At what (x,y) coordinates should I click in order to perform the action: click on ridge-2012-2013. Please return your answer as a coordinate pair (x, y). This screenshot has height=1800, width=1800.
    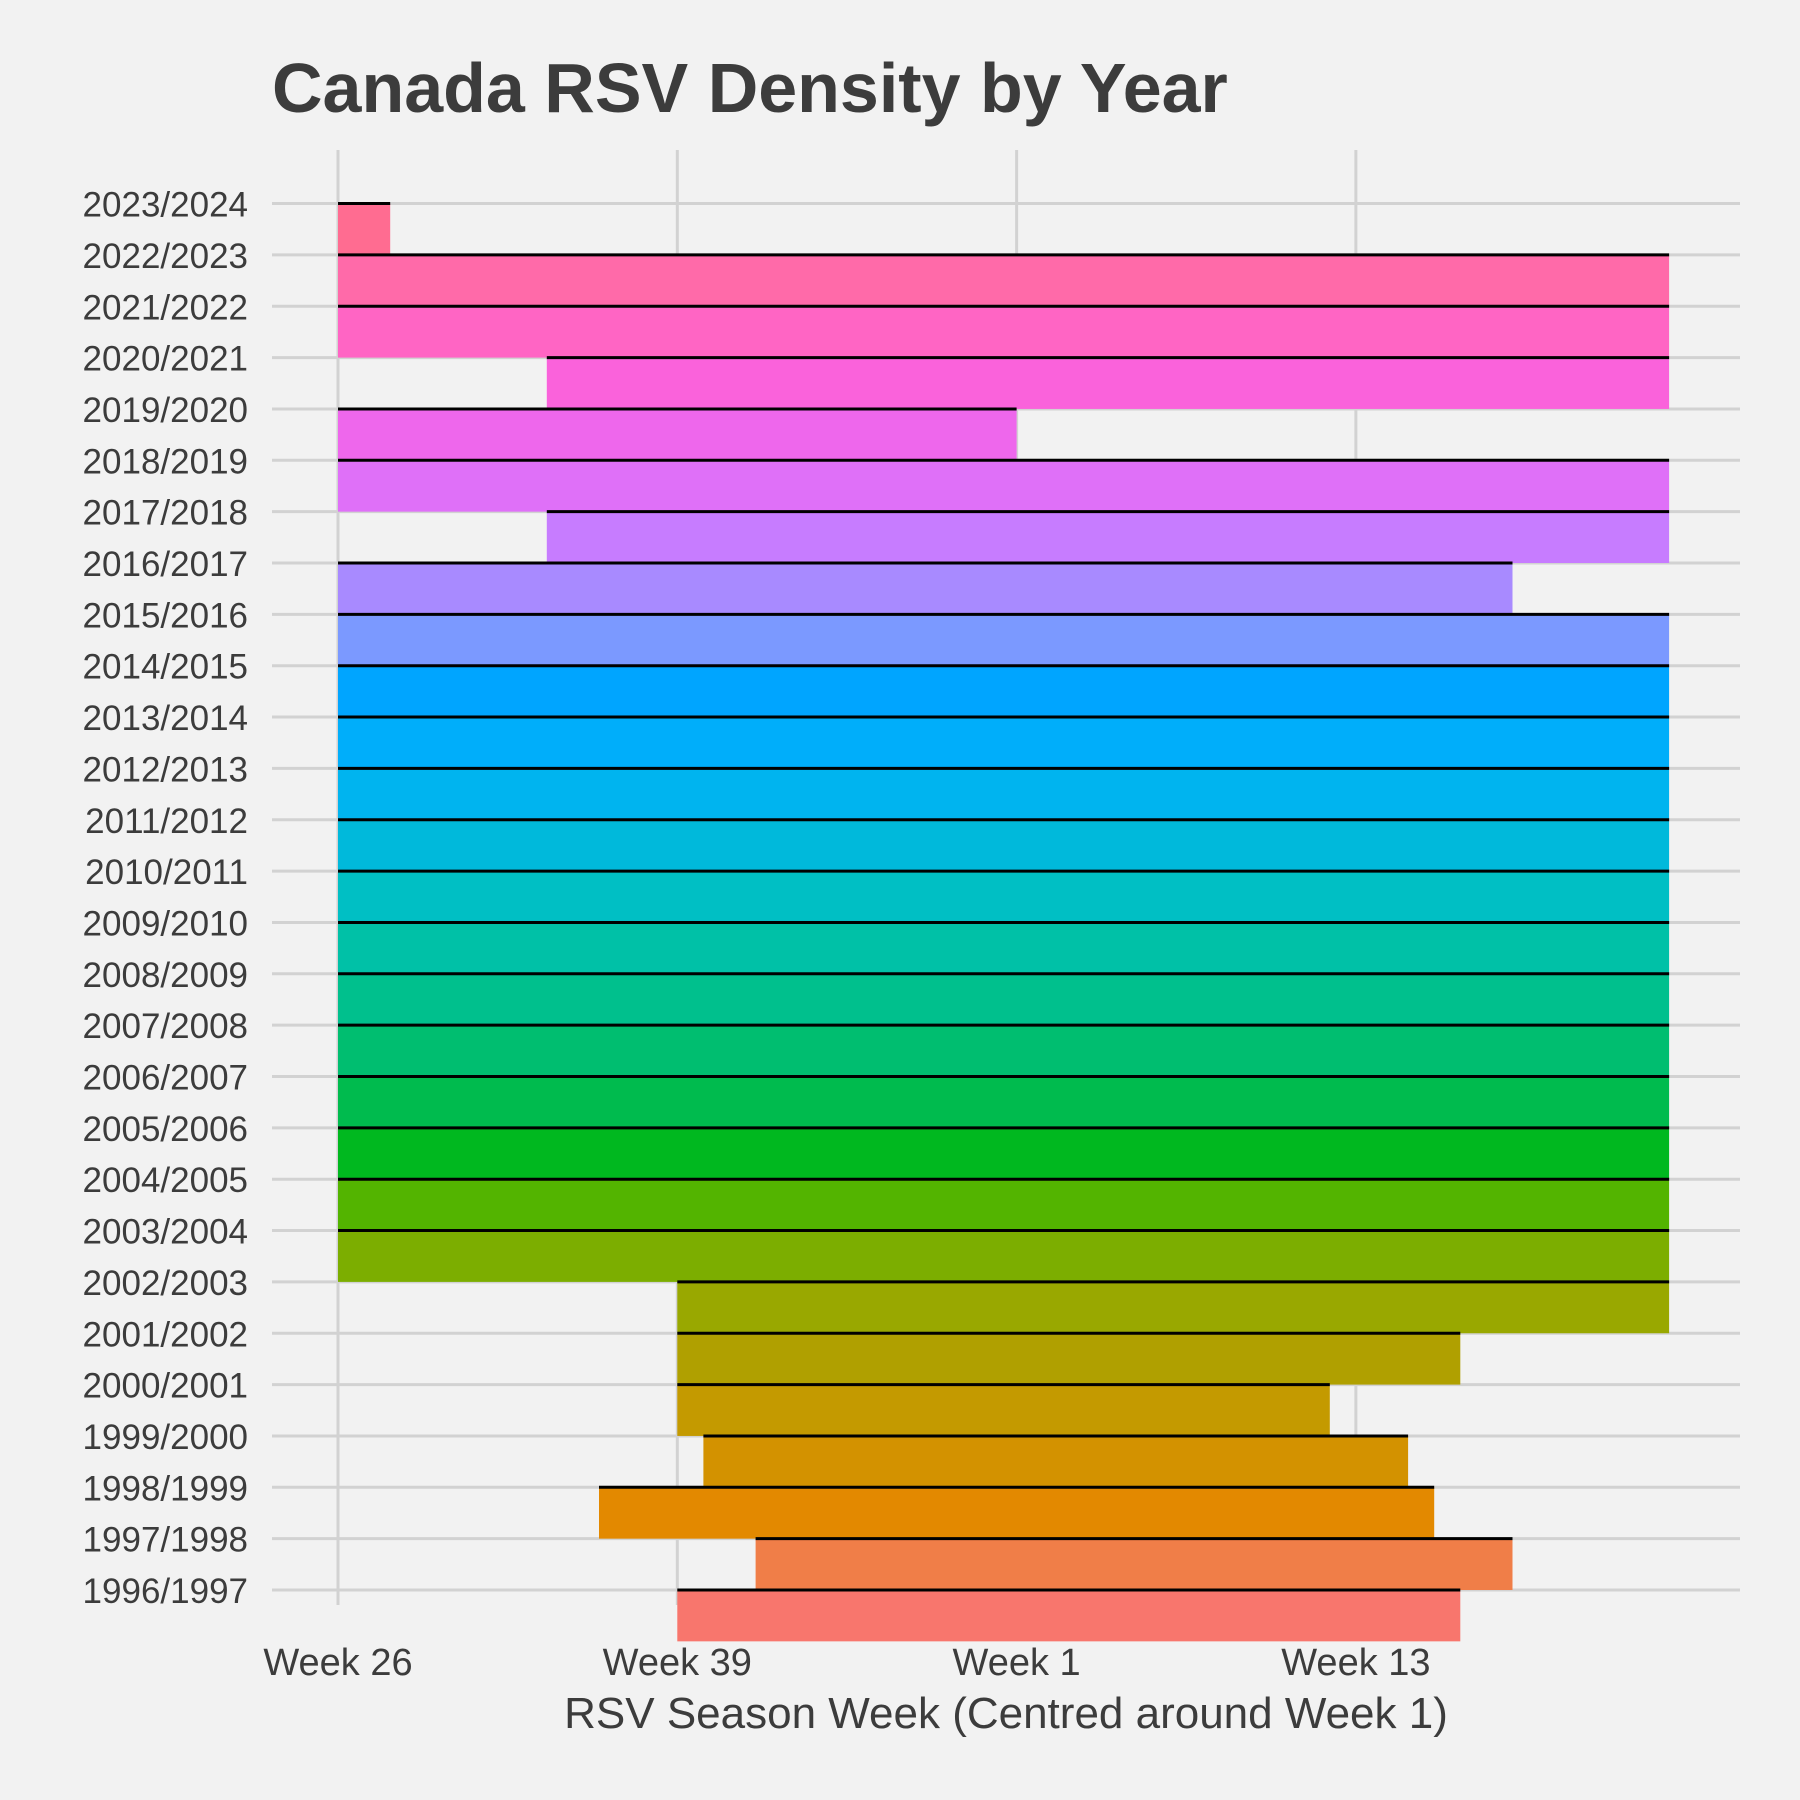
    Looking at the image, I should click on (1004, 793).